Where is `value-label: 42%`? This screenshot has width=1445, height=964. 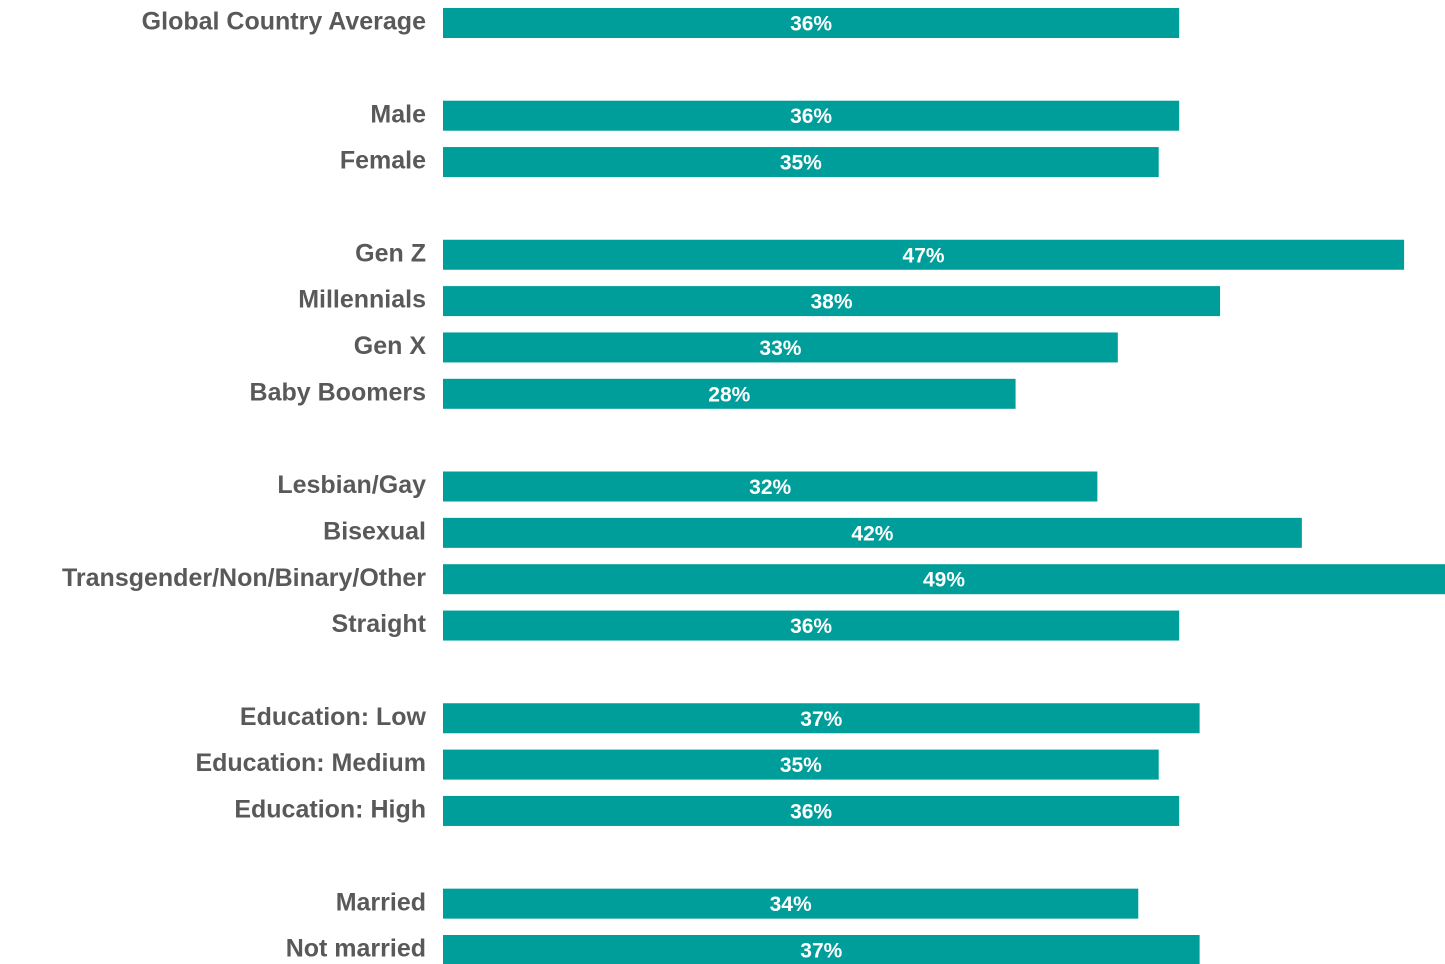 value-label: 42% is located at coordinates (872, 533).